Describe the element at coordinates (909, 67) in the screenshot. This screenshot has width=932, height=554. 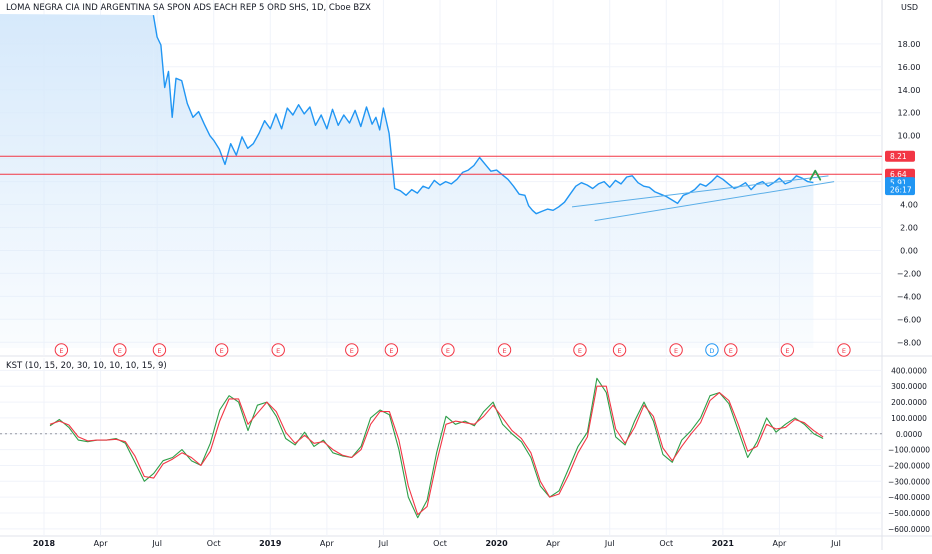
I see `price-tick-label: 16.00` at that location.